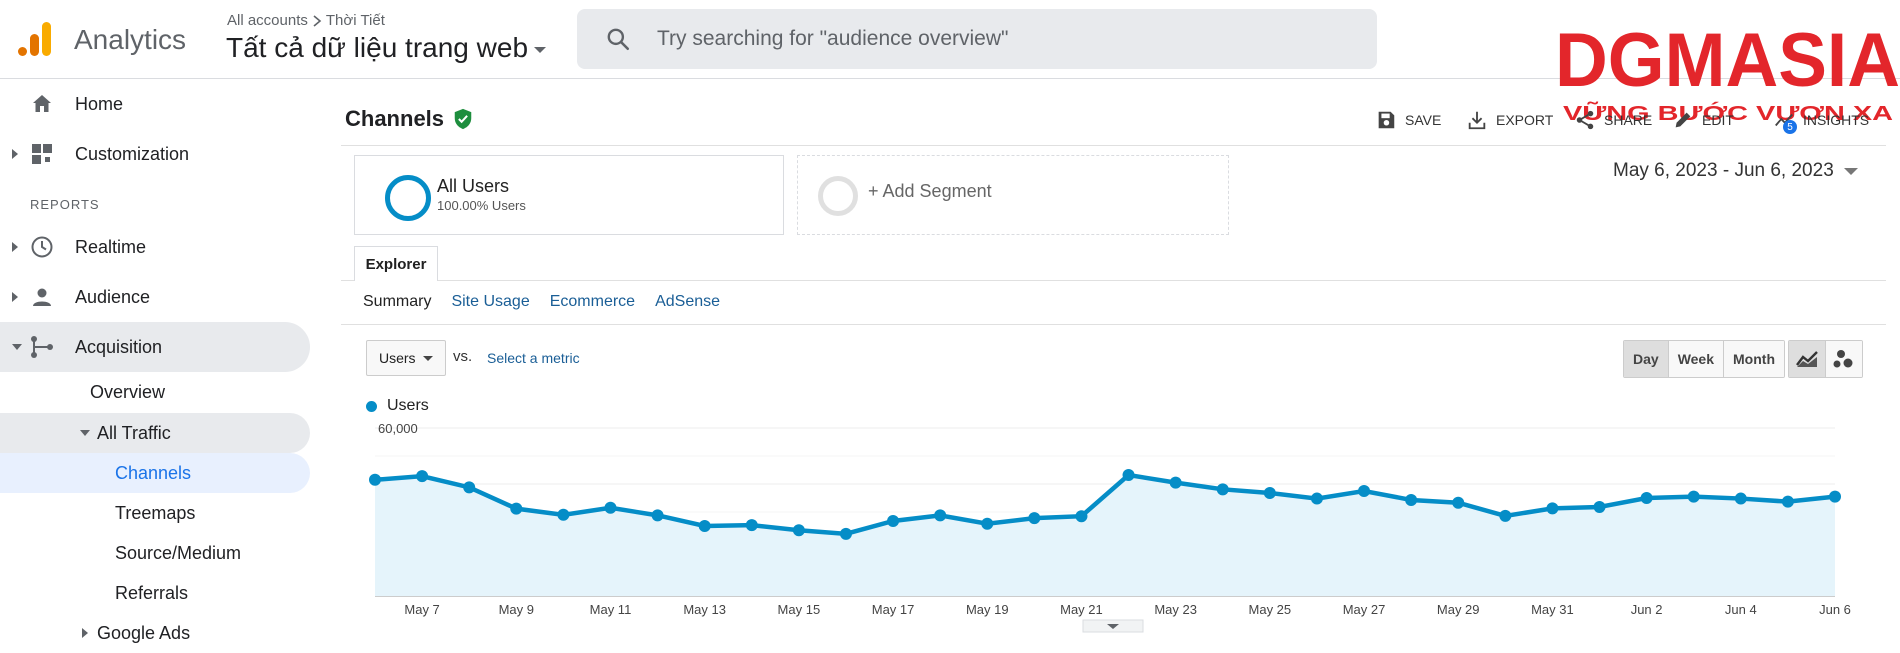 This screenshot has height=653, width=1900. I want to click on line-chart-icon, so click(1807, 359).